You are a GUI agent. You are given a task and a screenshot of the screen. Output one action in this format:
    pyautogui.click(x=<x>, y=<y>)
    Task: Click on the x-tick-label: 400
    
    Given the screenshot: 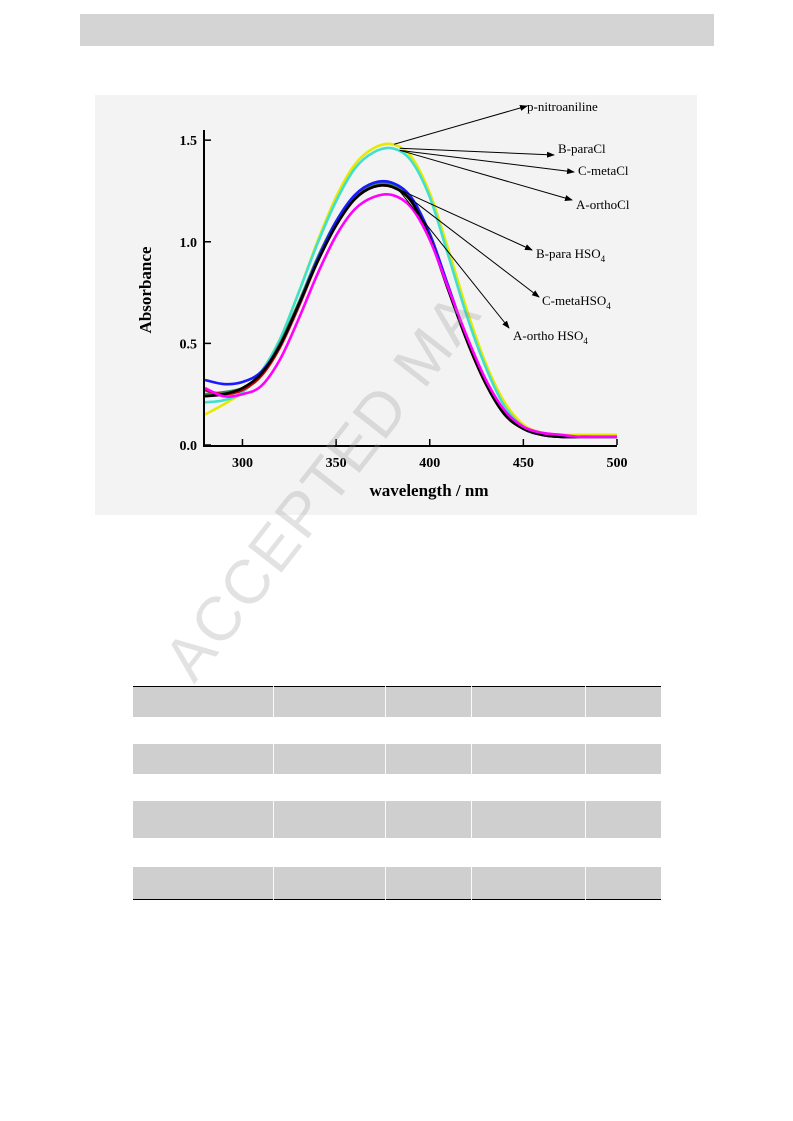 What is the action you would take?
    pyautogui.click(x=429, y=463)
    